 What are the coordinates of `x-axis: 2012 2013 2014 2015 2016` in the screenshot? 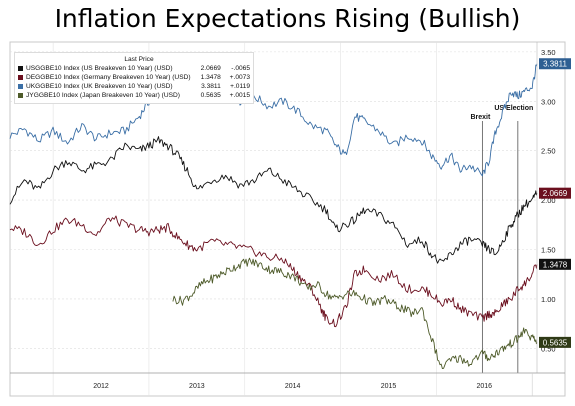 It's located at (287, 384).